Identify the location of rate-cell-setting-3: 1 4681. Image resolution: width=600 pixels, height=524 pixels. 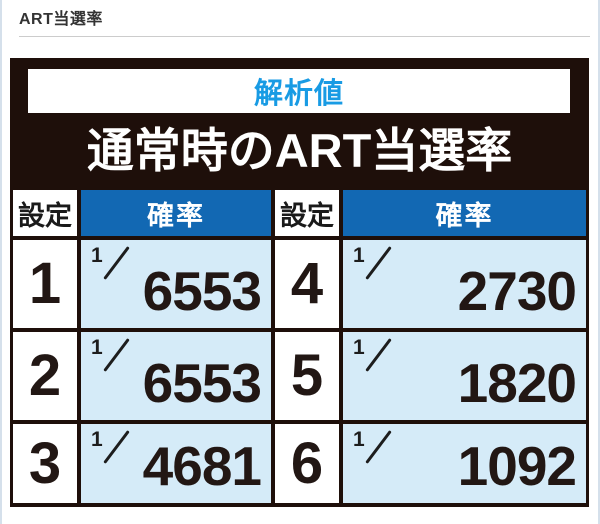
(176, 463).